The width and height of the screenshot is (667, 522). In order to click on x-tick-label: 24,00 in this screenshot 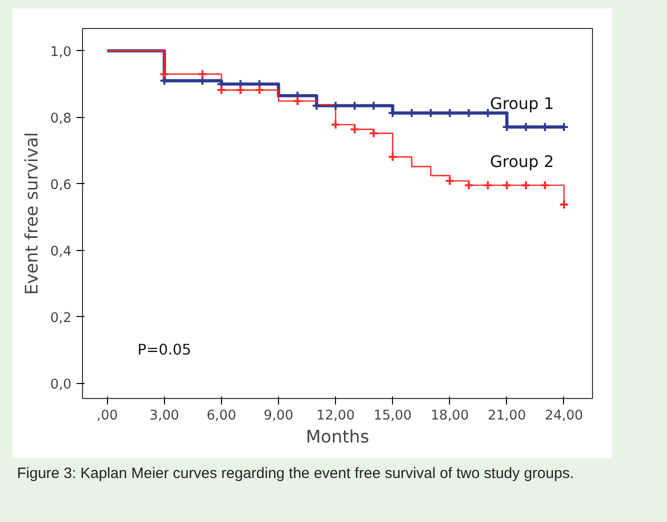, I will do `click(564, 416)`.